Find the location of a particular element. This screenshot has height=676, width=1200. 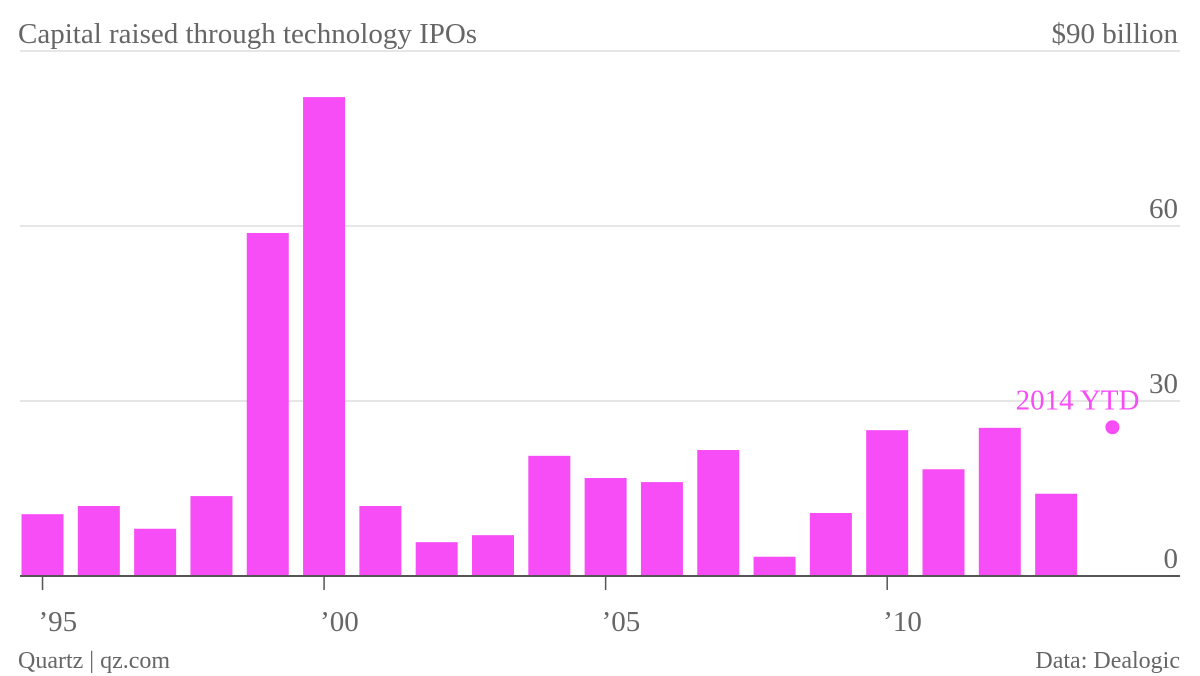

highlight-dot is located at coordinates (1112, 427).